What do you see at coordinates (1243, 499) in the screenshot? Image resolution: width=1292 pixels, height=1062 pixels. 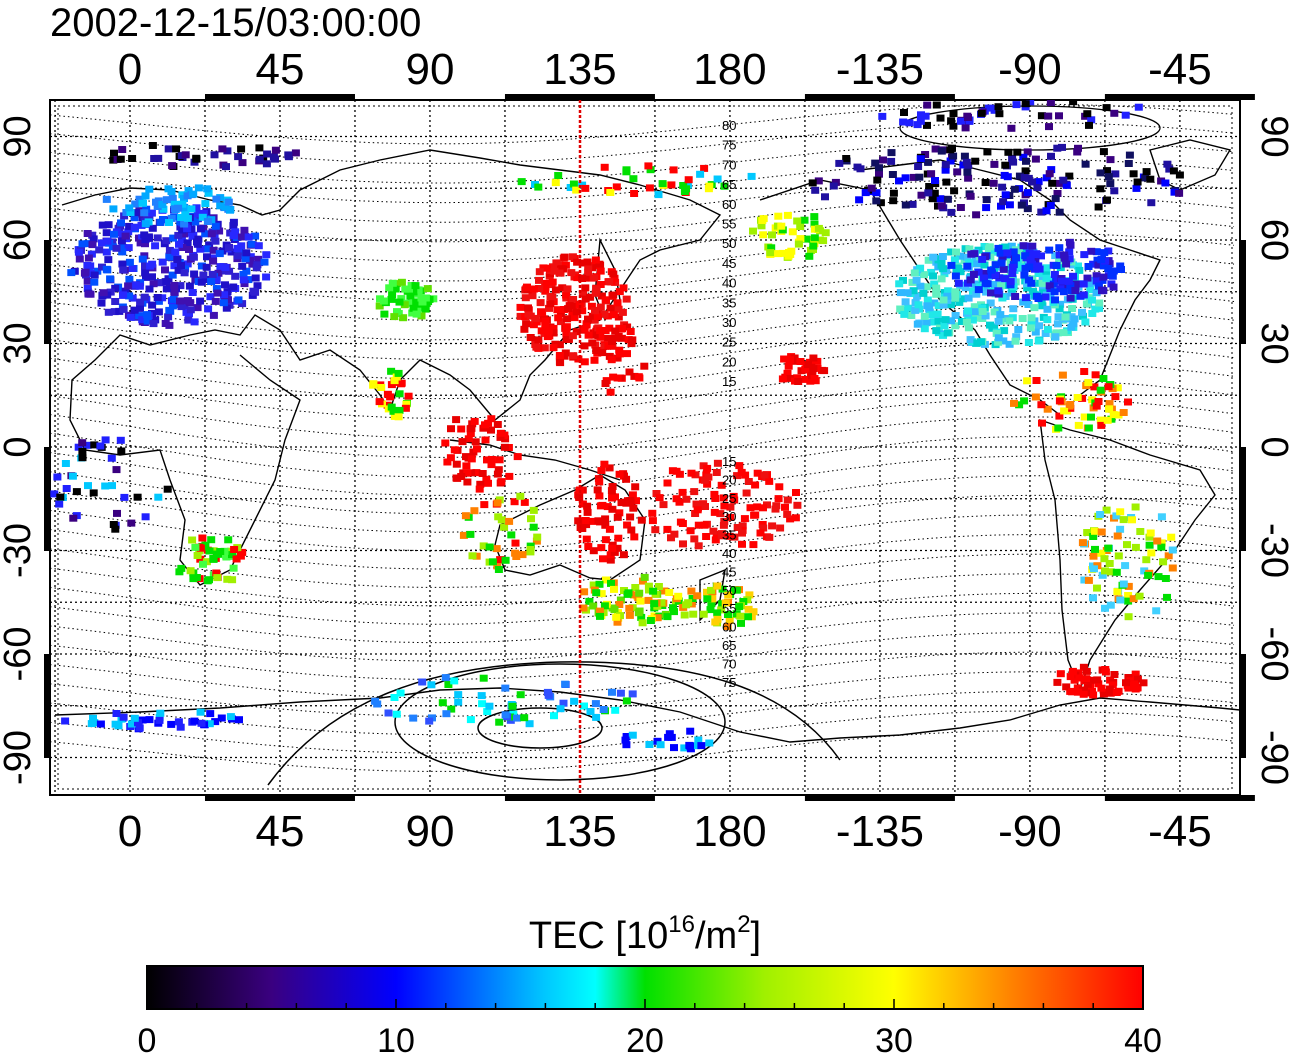 I see `right-frame-bar` at bounding box center [1243, 499].